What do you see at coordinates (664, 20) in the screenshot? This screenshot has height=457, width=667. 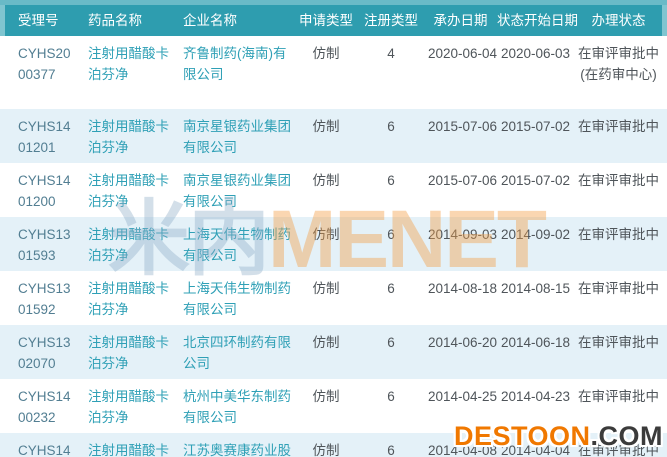 I see `header-right-cap` at bounding box center [664, 20].